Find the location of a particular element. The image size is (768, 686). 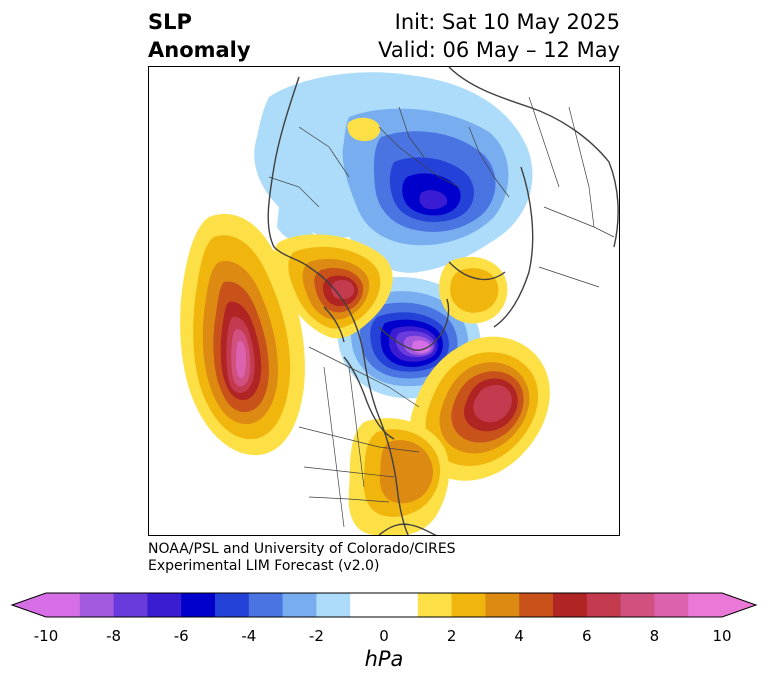

colorbar-tick-label: -10 is located at coordinates (46, 636).